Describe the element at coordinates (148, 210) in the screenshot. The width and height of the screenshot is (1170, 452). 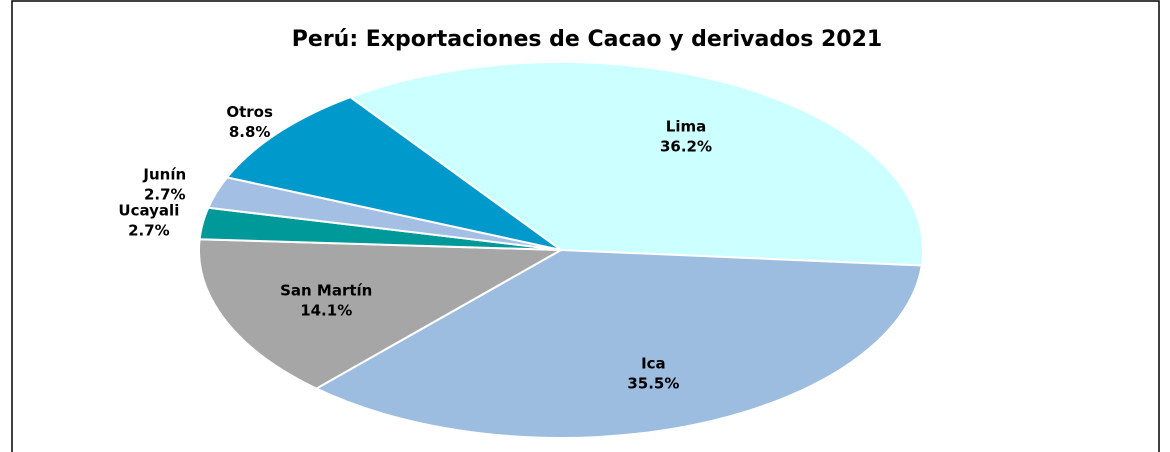
I see `slice-name: Ucayali` at that location.